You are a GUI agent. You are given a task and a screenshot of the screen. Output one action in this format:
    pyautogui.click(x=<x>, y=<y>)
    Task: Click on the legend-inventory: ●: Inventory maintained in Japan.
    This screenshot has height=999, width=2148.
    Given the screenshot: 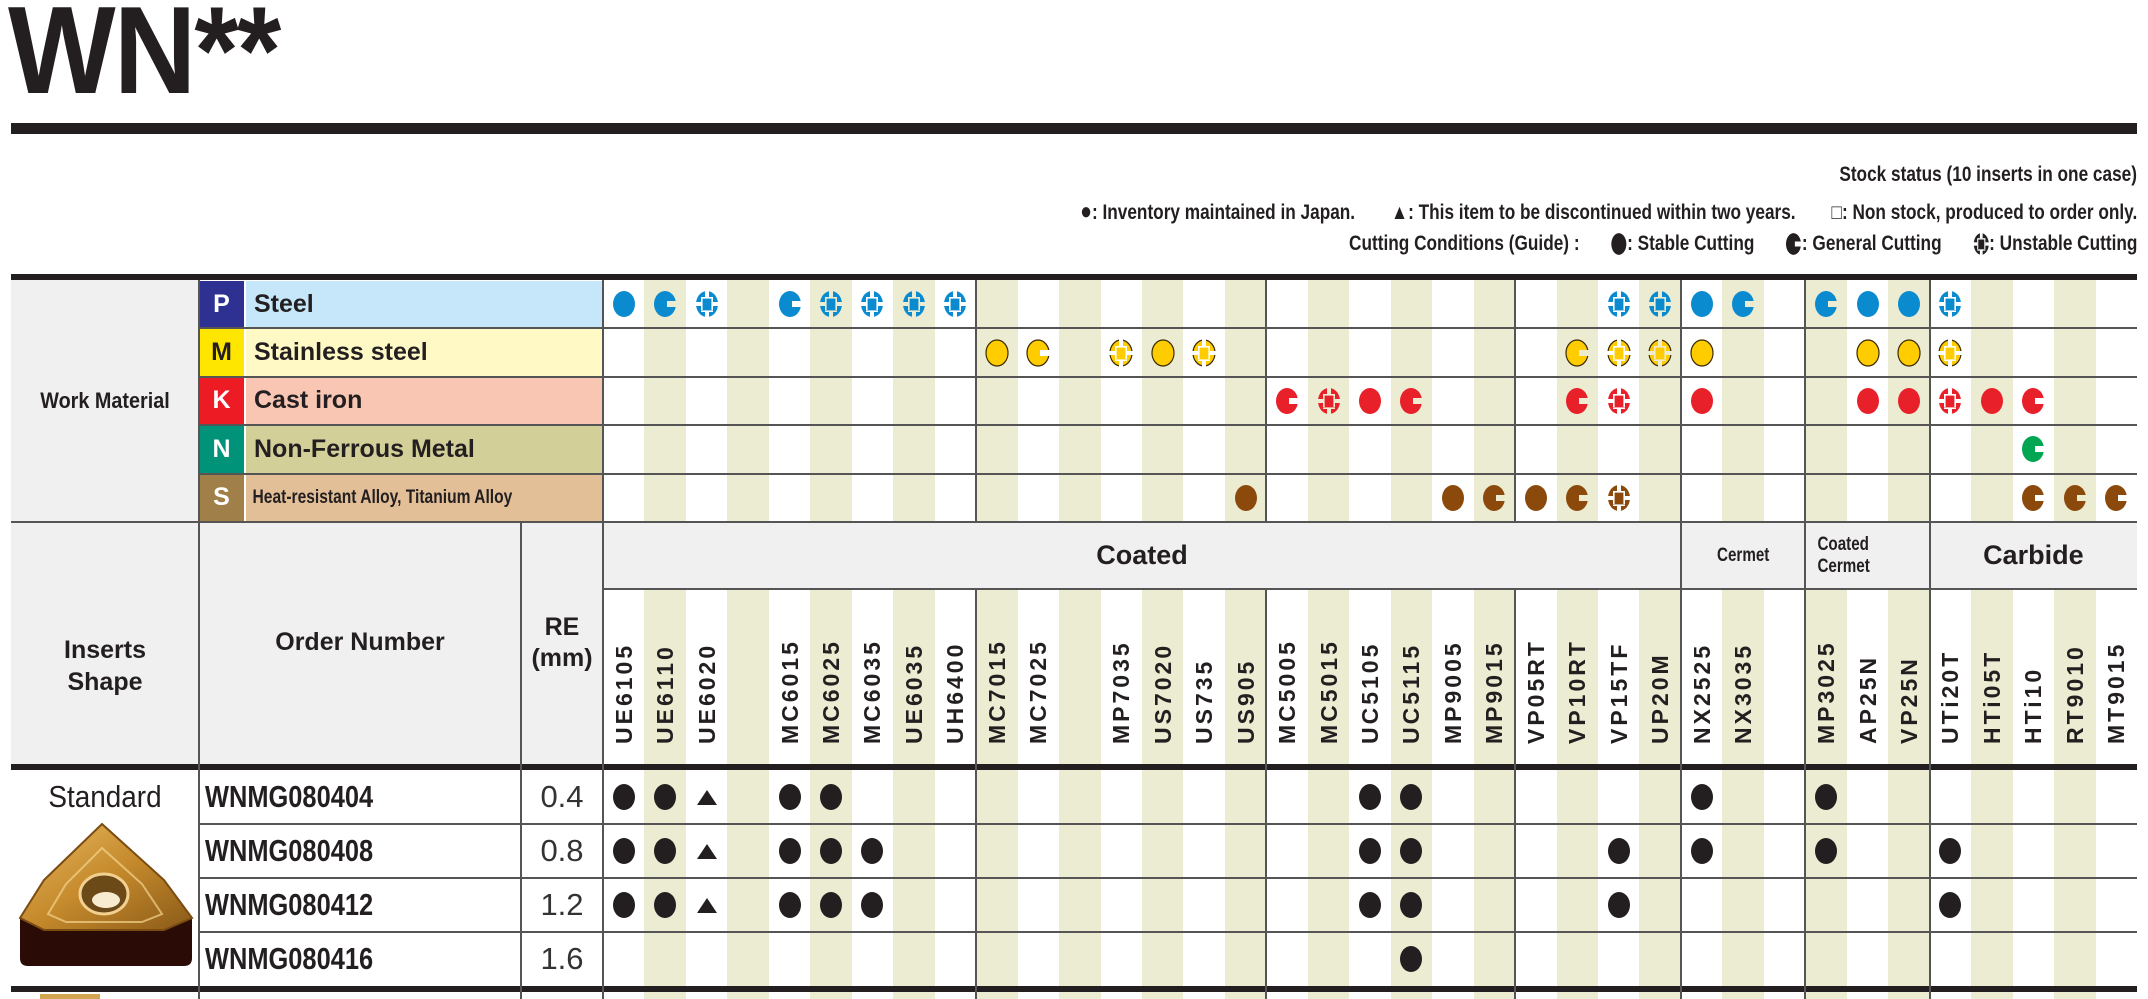 What is the action you would take?
    pyautogui.click(x=1217, y=211)
    